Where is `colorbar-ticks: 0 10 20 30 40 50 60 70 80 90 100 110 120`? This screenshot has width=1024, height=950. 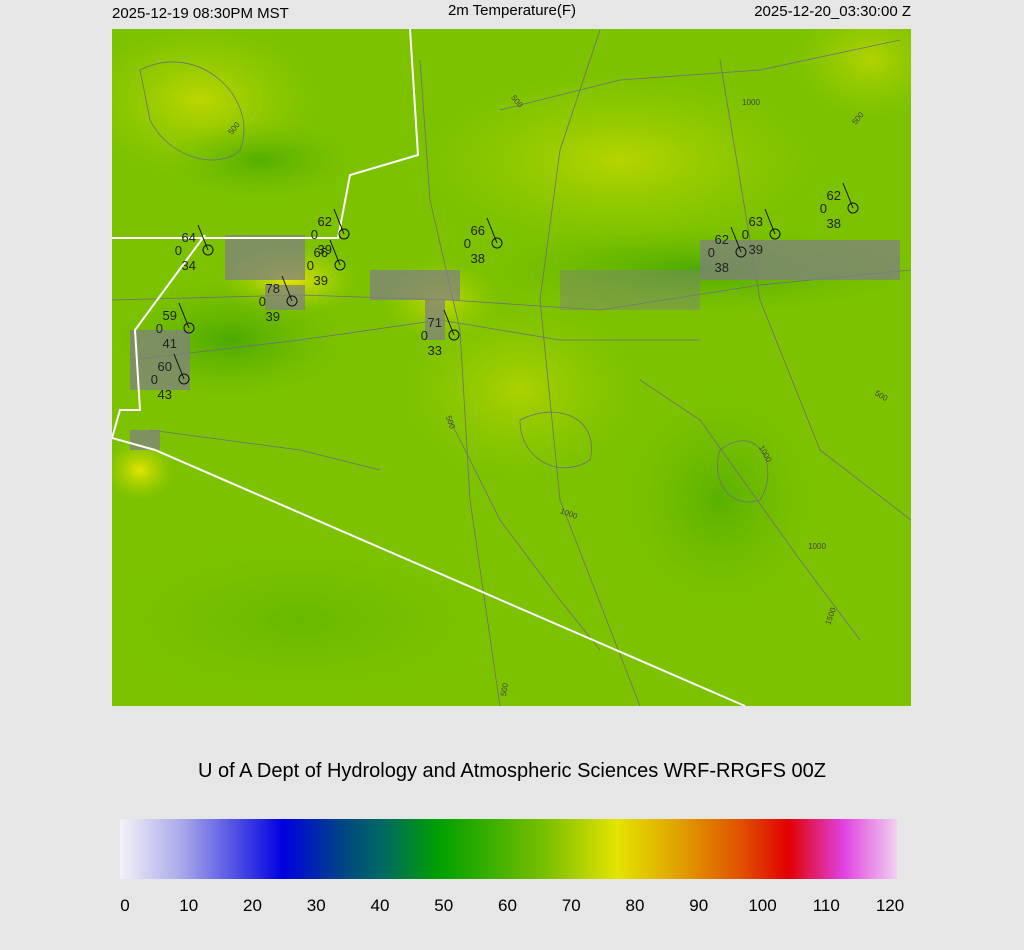
colorbar-ticks: 0 10 20 30 40 50 60 70 80 90 100 110 120 is located at coordinates (512, 905).